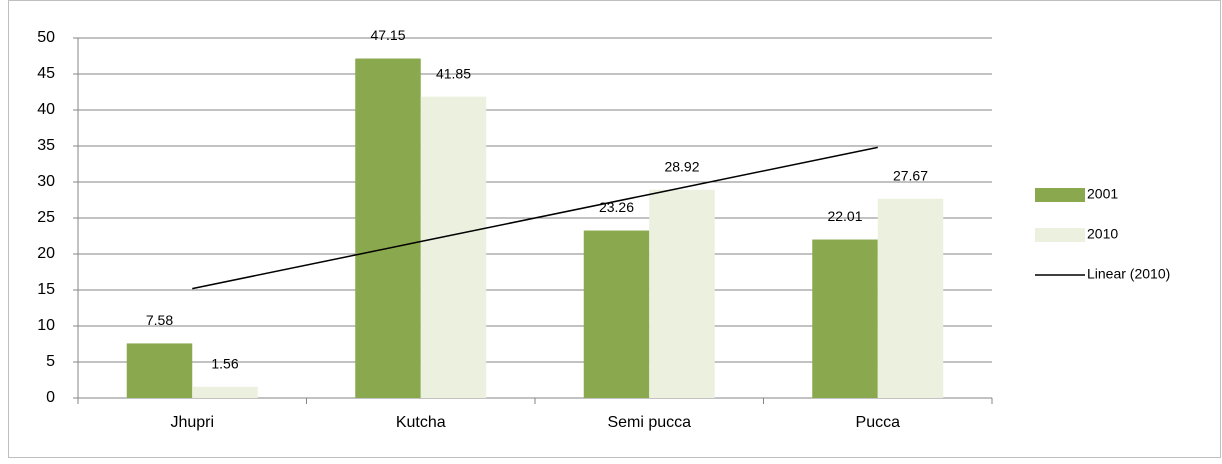 This screenshot has width=1222, height=464. I want to click on data-label: 1.56, so click(224, 363).